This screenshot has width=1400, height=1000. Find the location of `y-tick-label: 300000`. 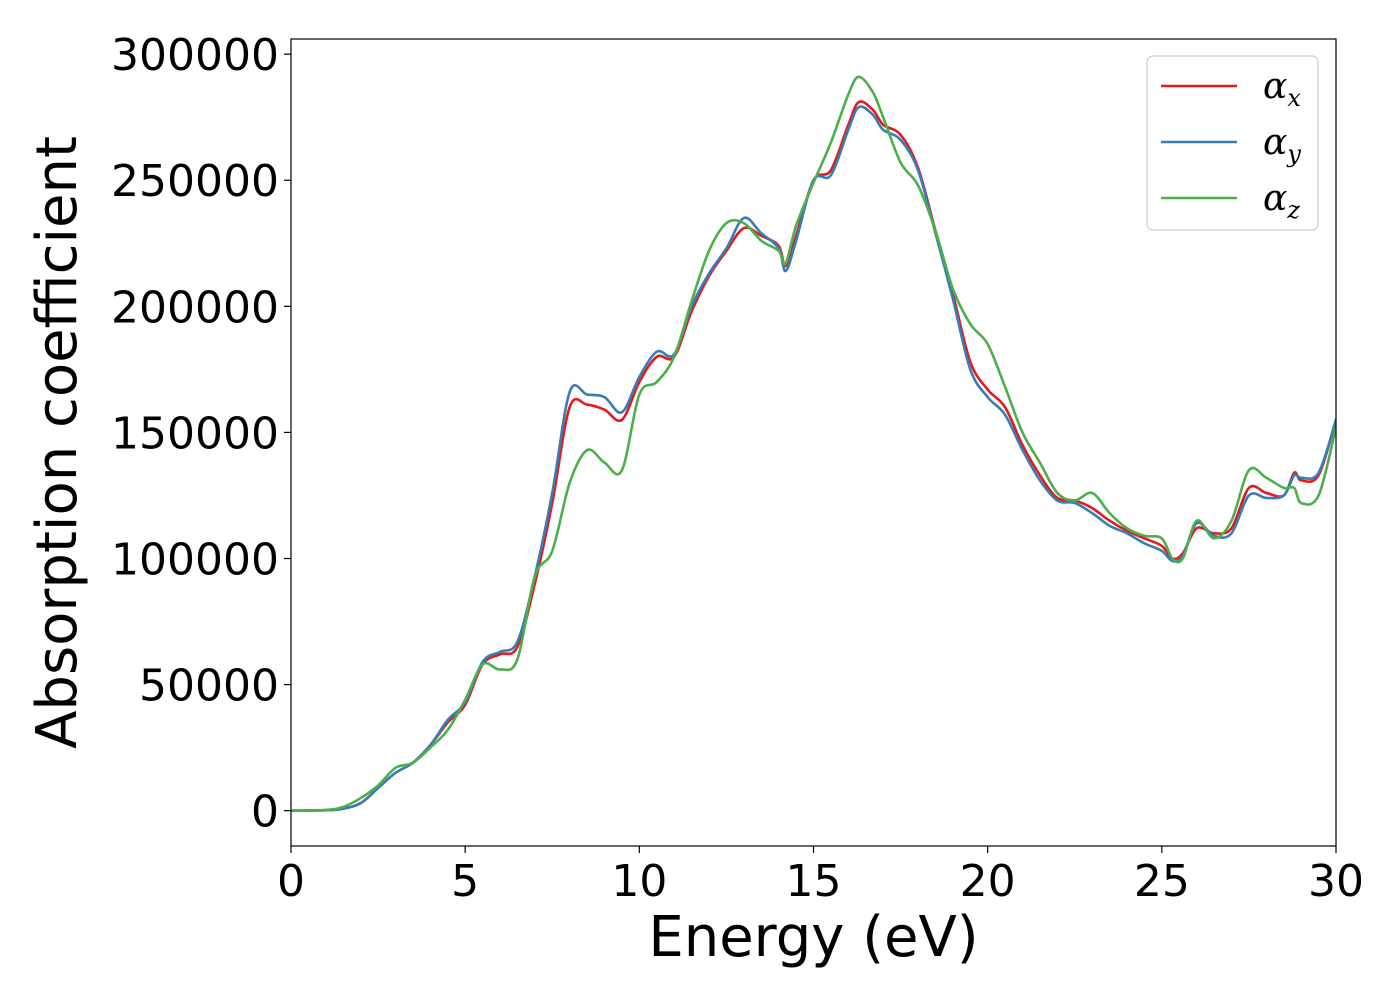

y-tick-label: 300000 is located at coordinates (195, 55).